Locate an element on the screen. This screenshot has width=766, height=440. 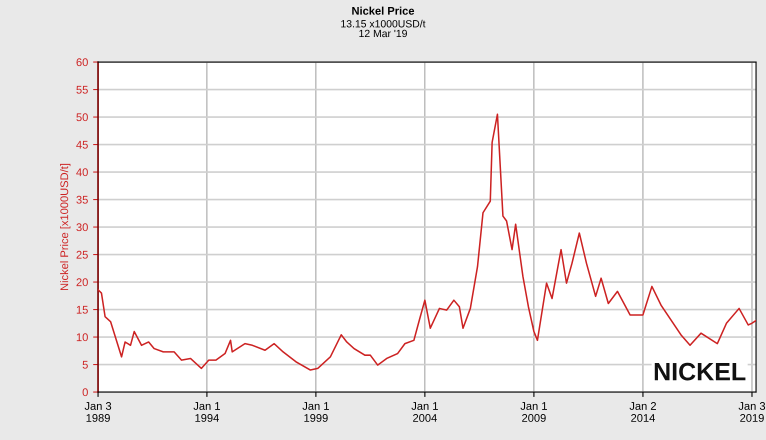
y-tick-label: 25 is located at coordinates (82, 254).